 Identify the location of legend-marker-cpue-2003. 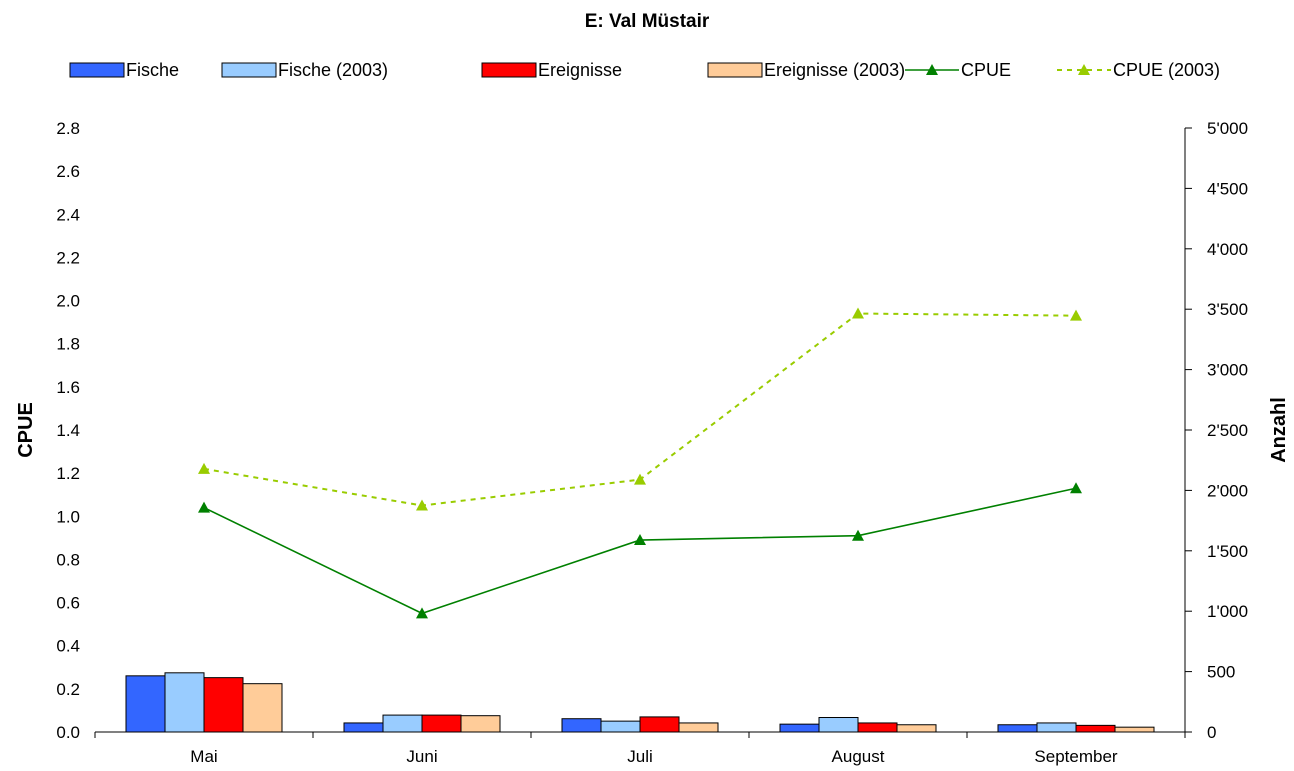
(1084, 69).